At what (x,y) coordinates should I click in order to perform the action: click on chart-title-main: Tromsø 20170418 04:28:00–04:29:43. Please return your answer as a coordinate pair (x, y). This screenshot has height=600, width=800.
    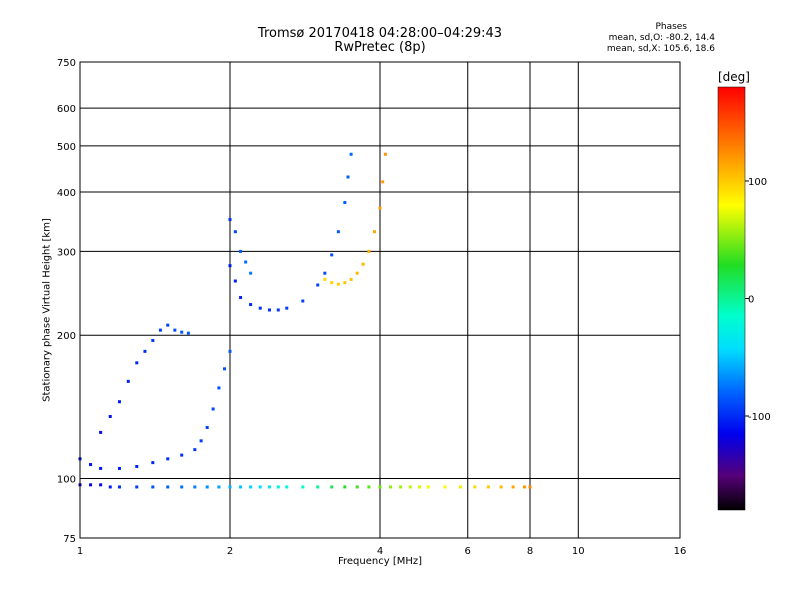
    Looking at the image, I should click on (380, 33).